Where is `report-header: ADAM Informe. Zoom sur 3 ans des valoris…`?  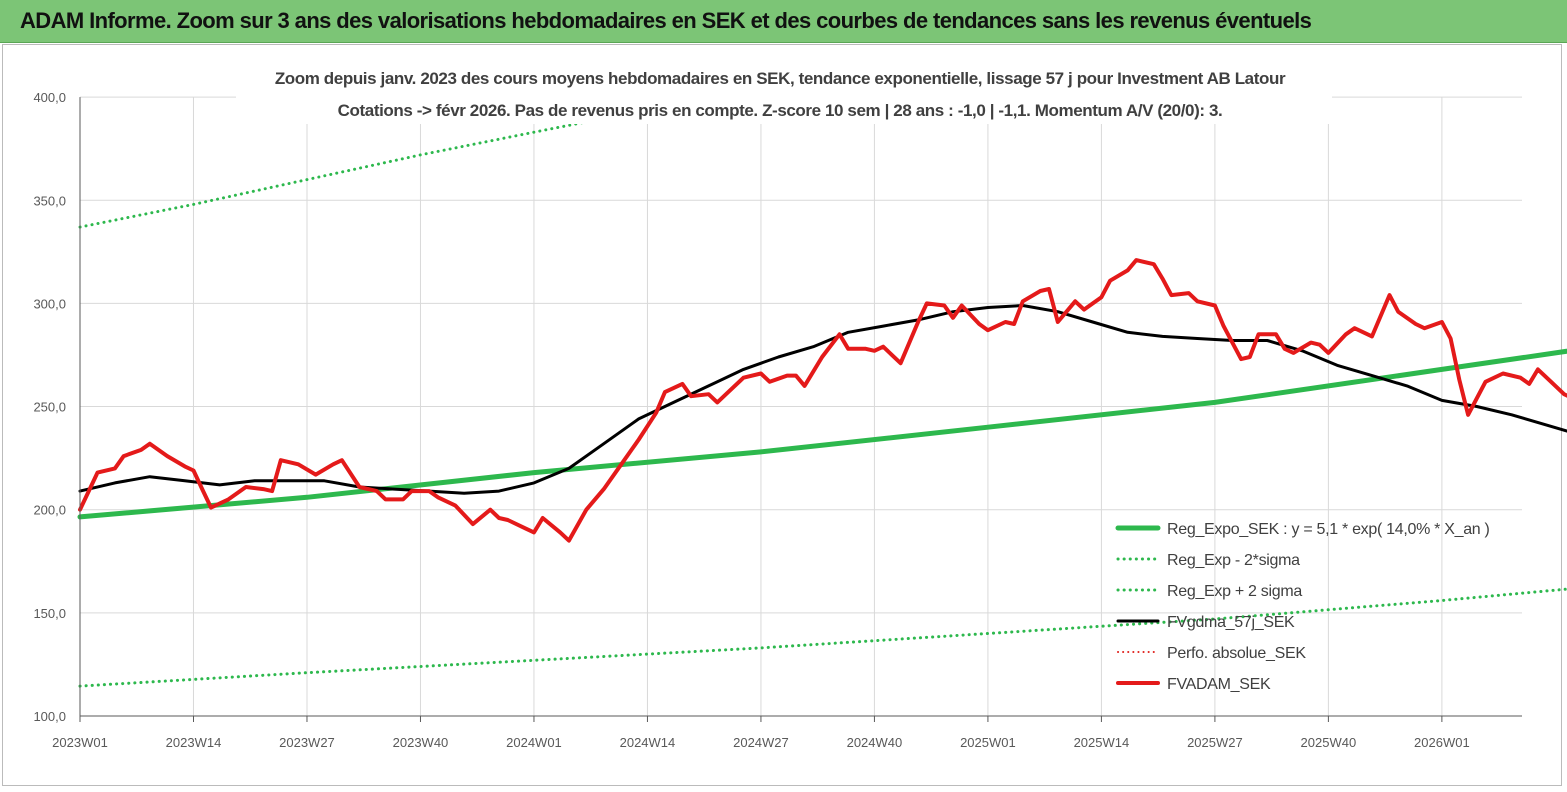 report-header: ADAM Informe. Zoom sur 3 ans des valoris… is located at coordinates (783, 21).